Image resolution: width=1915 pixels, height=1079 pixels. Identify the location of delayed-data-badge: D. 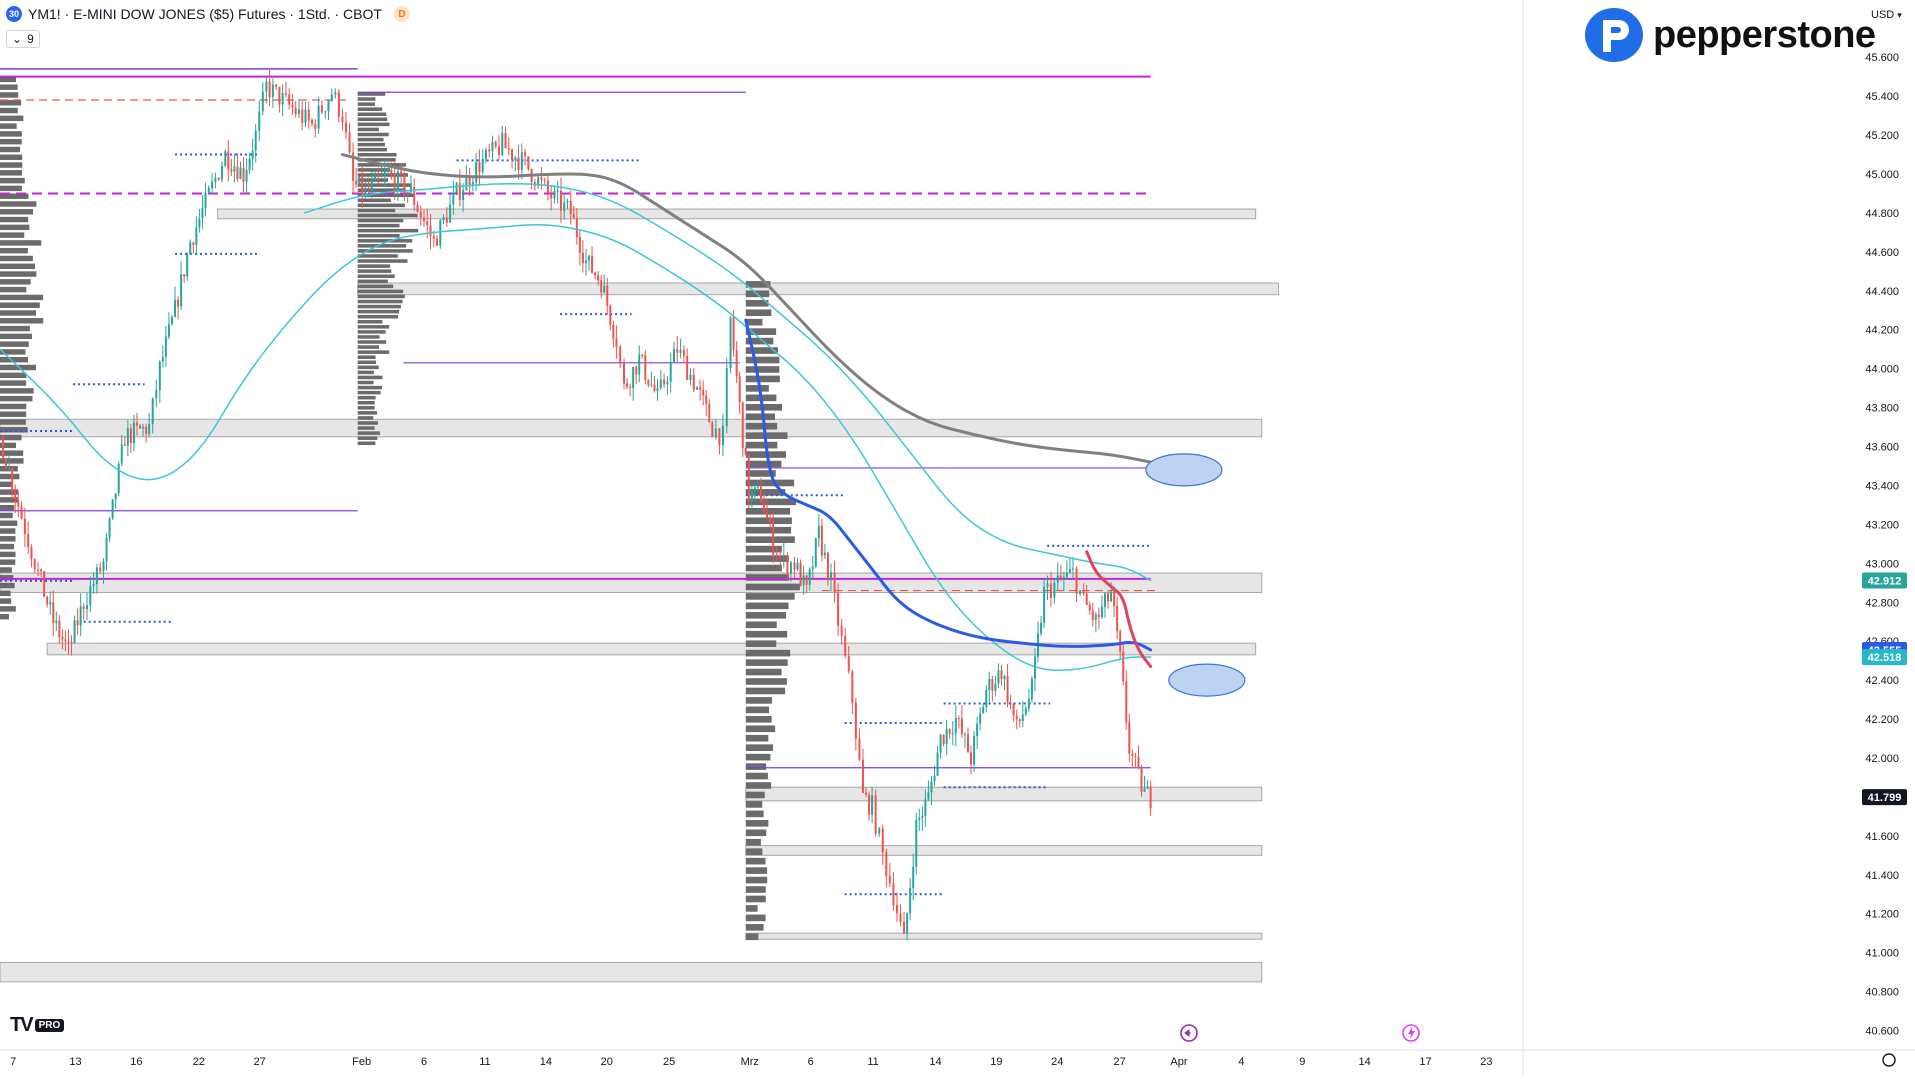
(401, 14).